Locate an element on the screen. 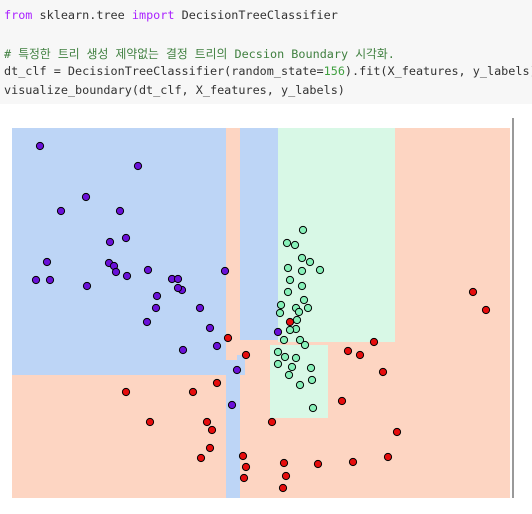  code-token: import is located at coordinates (153, 15).